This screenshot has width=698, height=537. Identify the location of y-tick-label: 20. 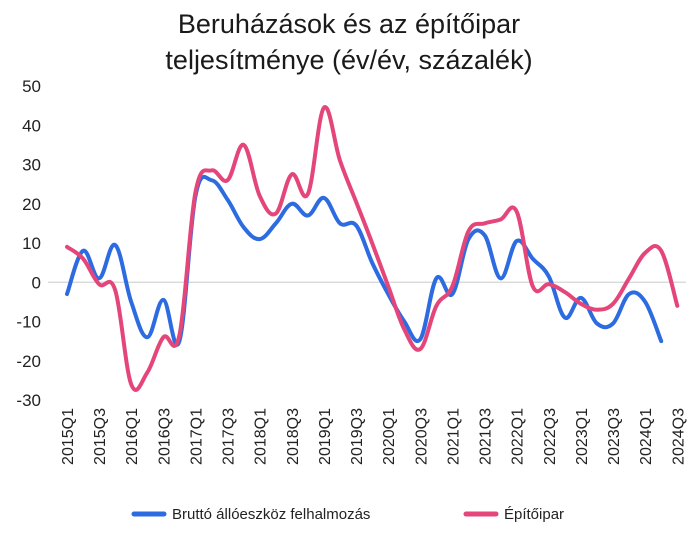
(31, 204).